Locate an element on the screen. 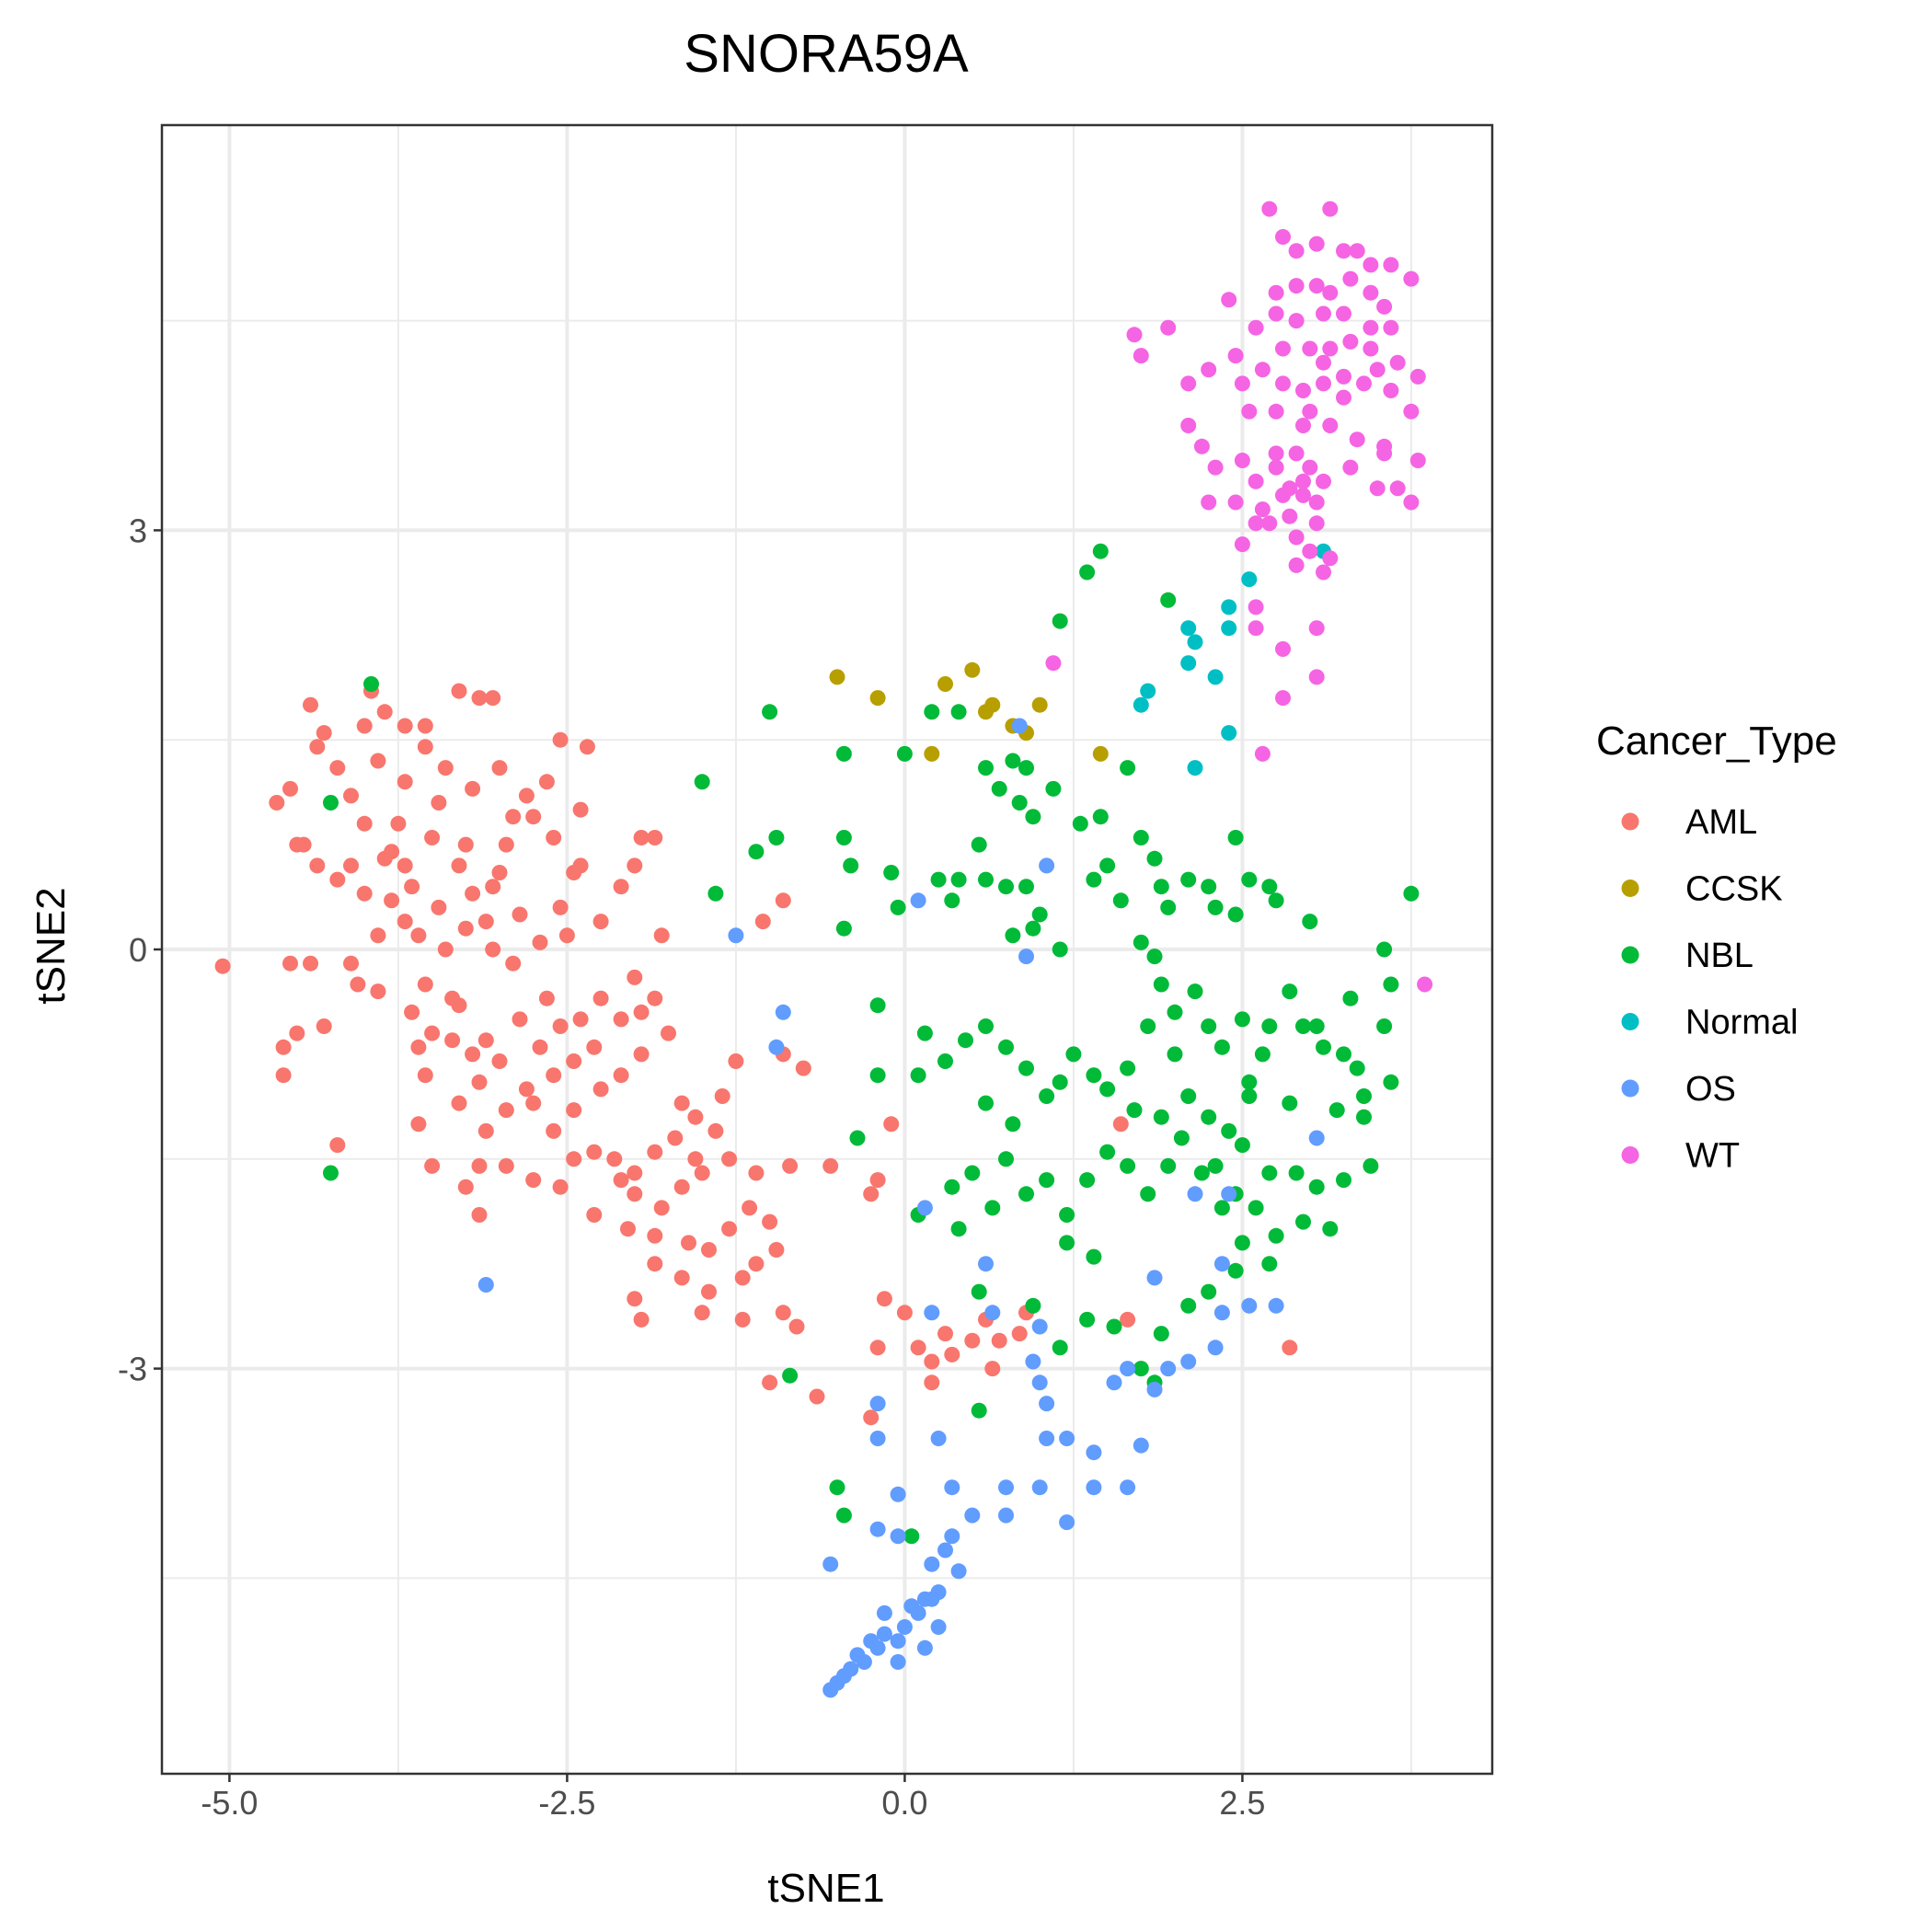 The width and height of the screenshot is (1932, 1932). legend-label-aml: AML is located at coordinates (1721, 822).